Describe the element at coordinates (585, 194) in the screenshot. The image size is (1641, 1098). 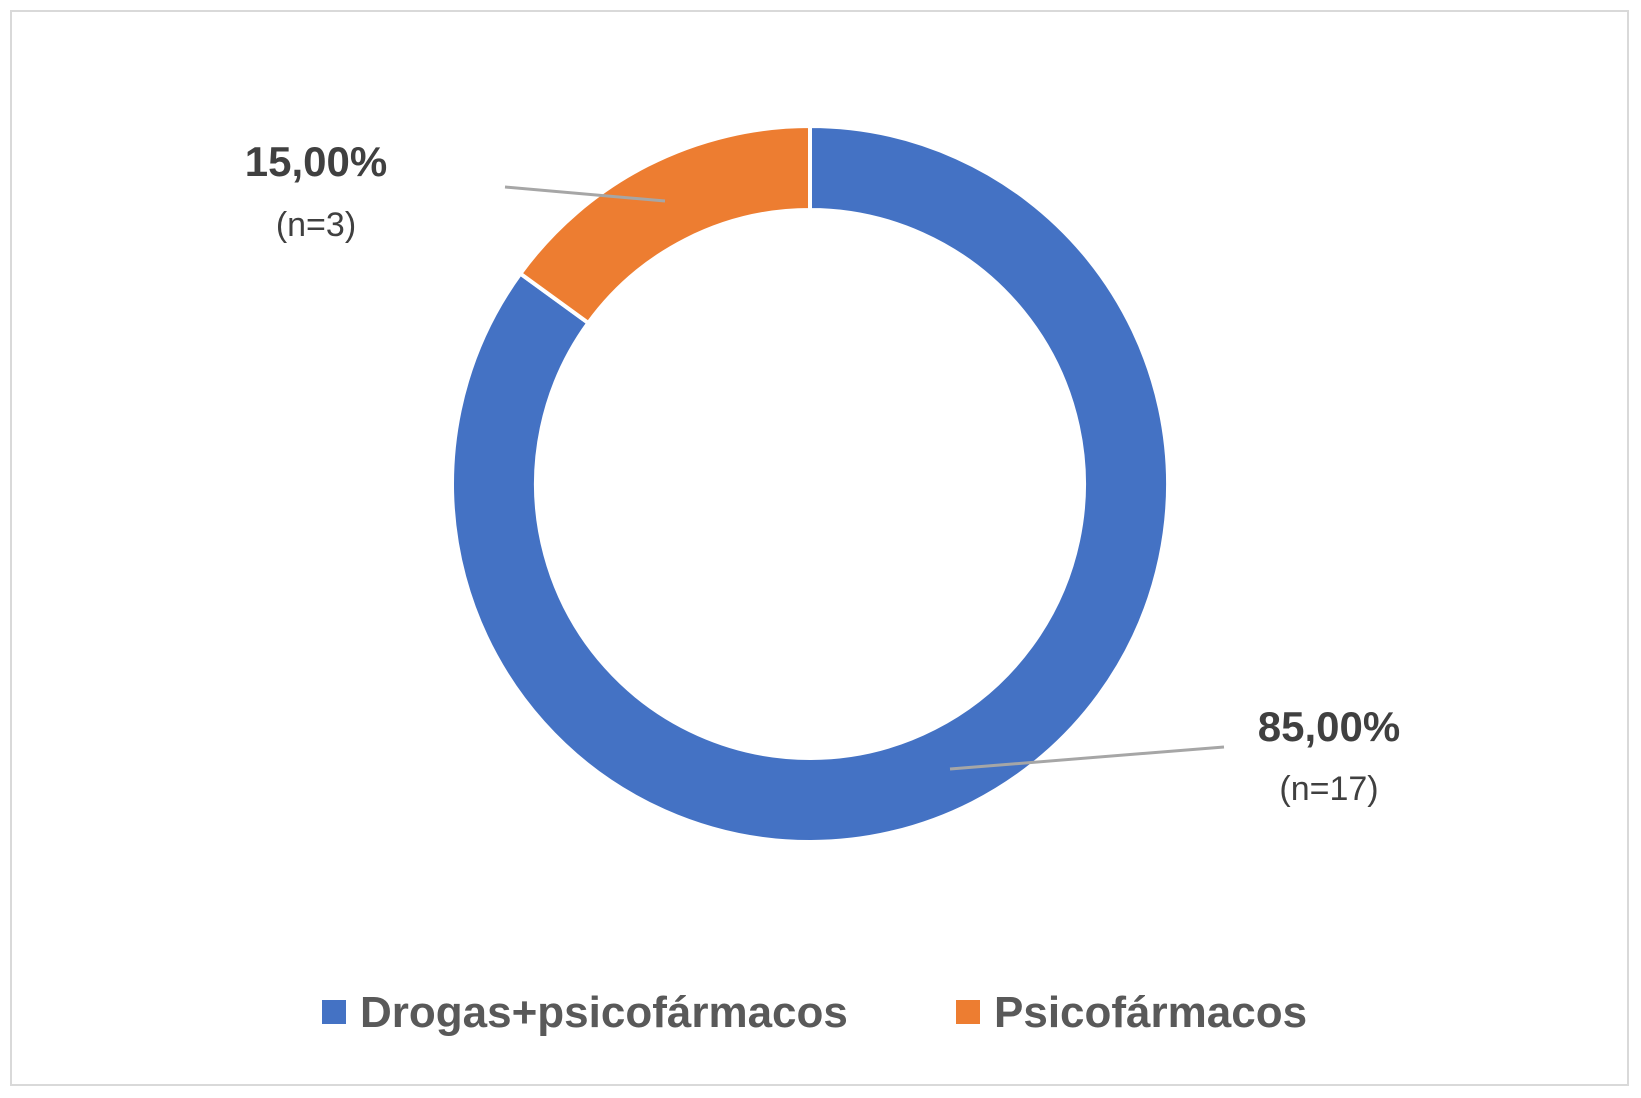
I see `leader-line-psicofarmacos` at that location.